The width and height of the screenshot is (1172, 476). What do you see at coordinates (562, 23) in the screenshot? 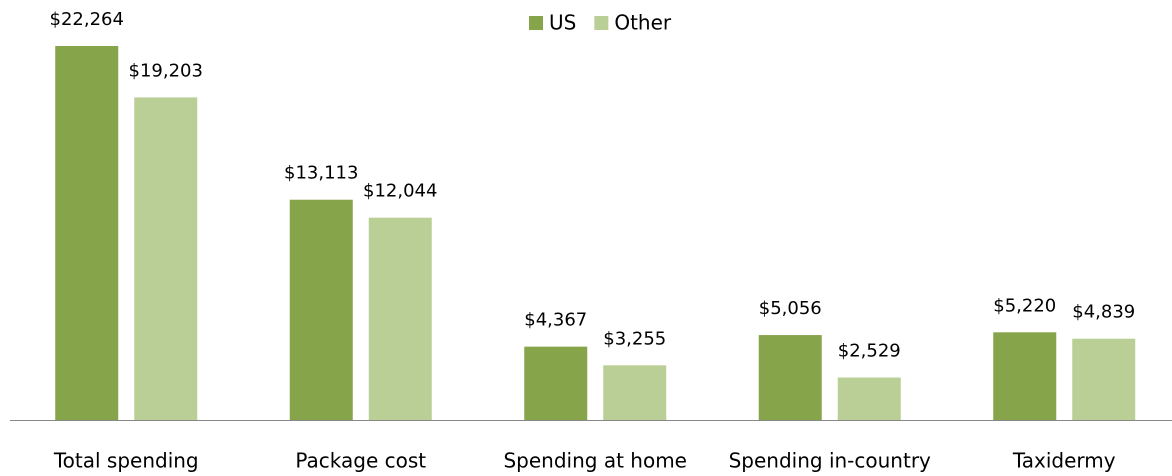
I see `legend-label: US` at bounding box center [562, 23].